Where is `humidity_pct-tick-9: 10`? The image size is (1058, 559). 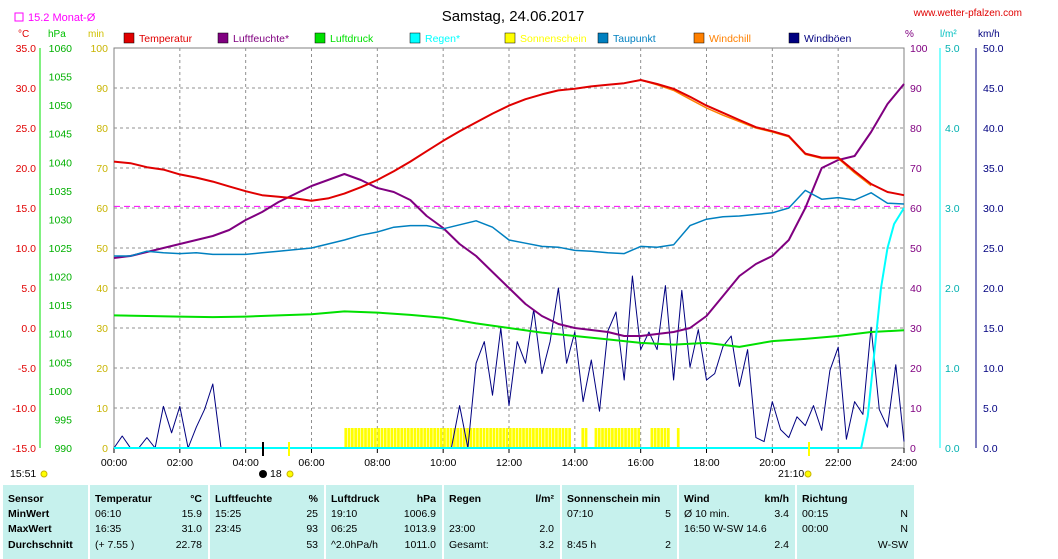 humidity_pct-tick-9: 10 is located at coordinates (916, 409).